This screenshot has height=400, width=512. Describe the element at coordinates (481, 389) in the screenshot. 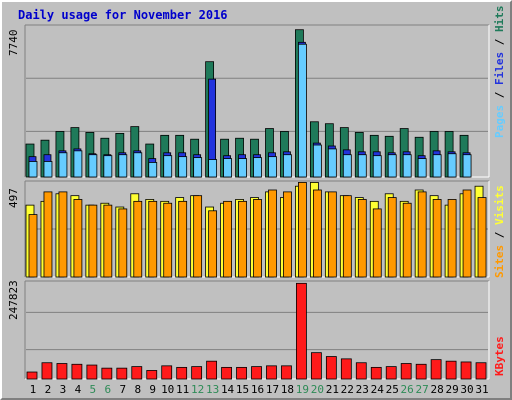

I see `x-axis-day-label: 31` at that location.